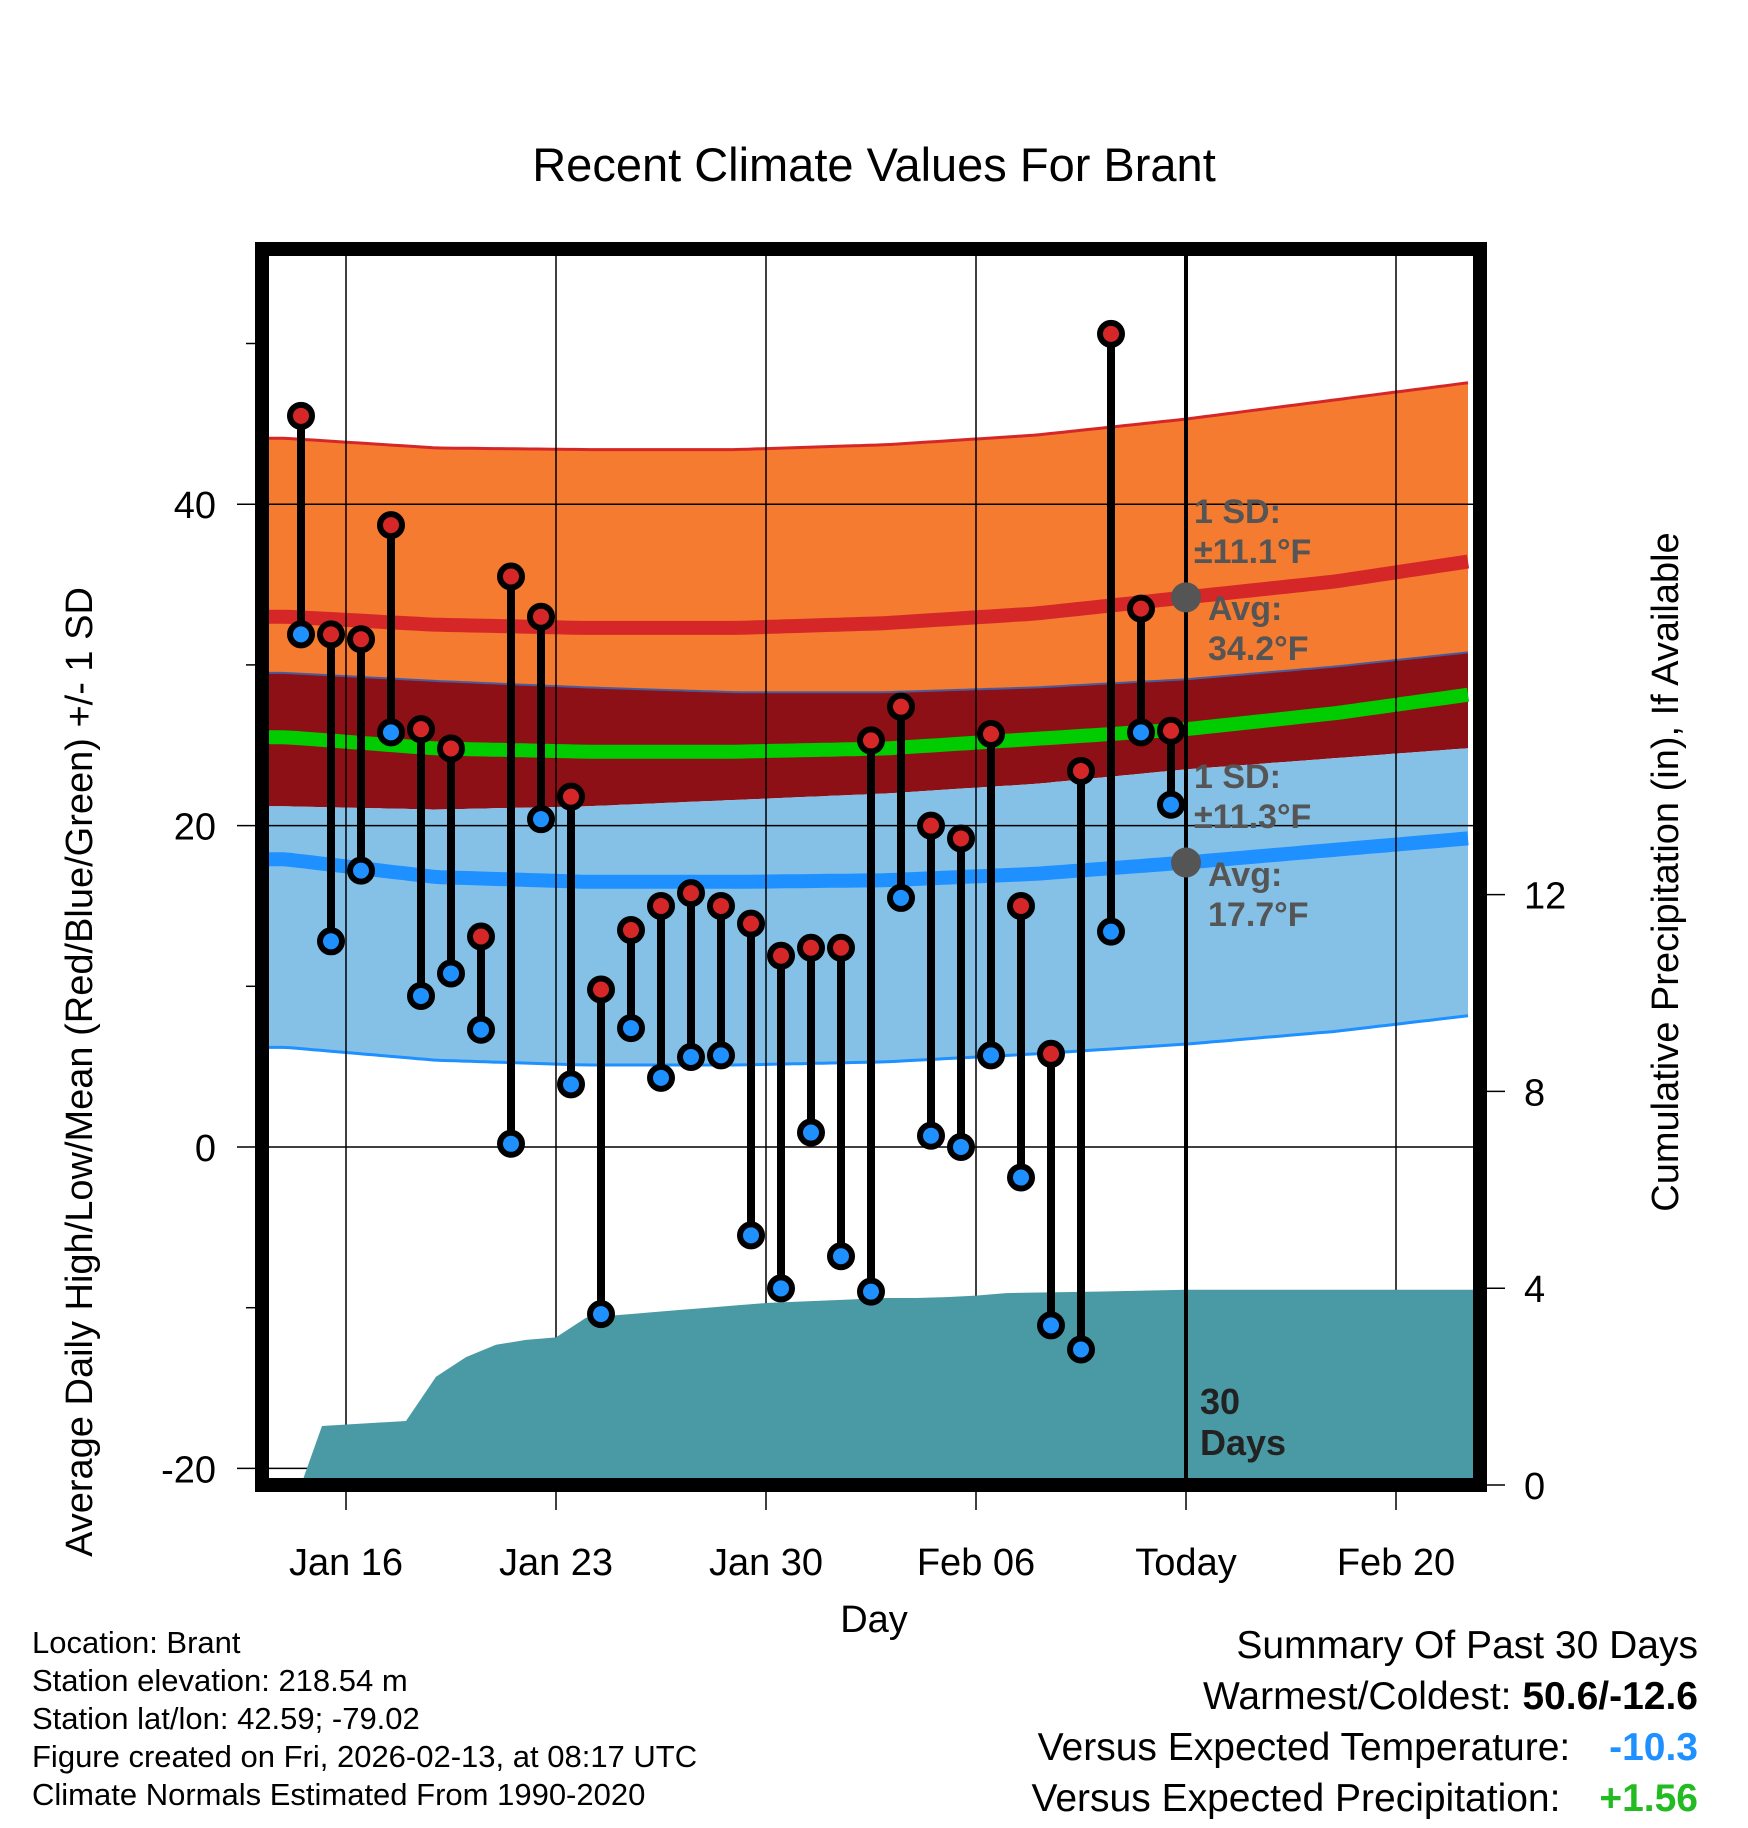 The width and height of the screenshot is (1748, 1828). What do you see at coordinates (1296, 1798) in the screenshot?
I see `precip-label: Versus Expected Precipitation:` at bounding box center [1296, 1798].